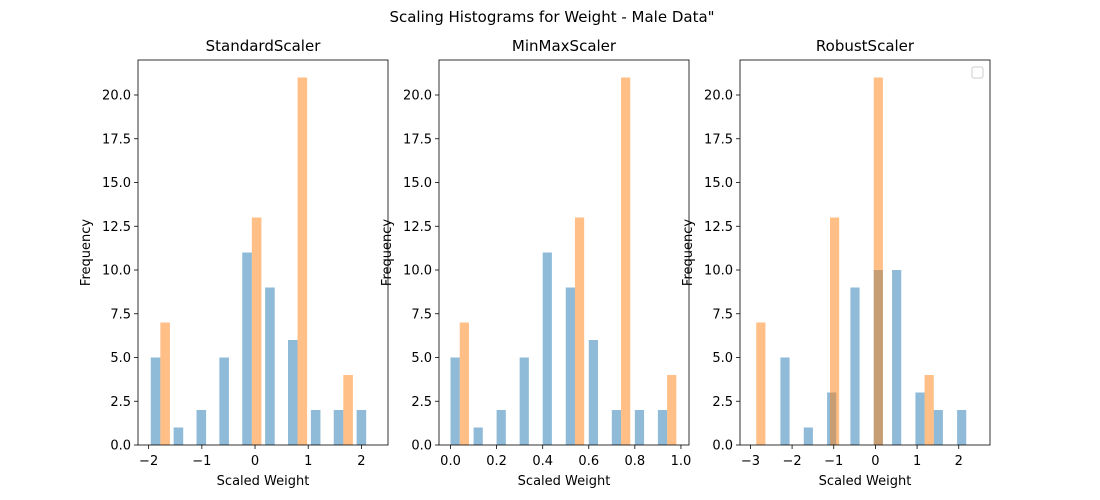 Image resolution: width=1100 pixels, height=500 pixels. Describe the element at coordinates (264, 46) in the screenshot. I see `subplot-title: StandardScaler` at that location.